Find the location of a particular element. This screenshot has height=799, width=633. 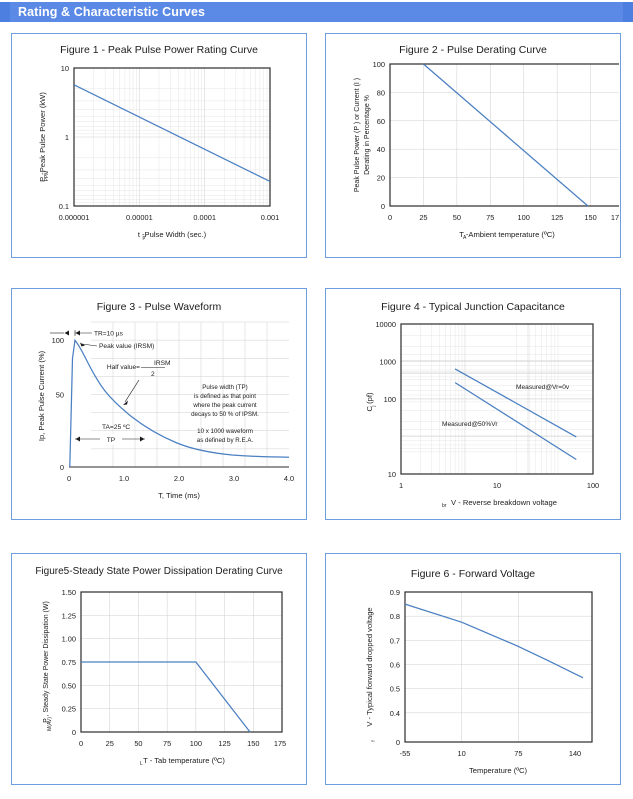

fig2-yaxis-label-line1: Peak Pulse Power (P ) or Current (I ) is located at coordinates (357, 135).